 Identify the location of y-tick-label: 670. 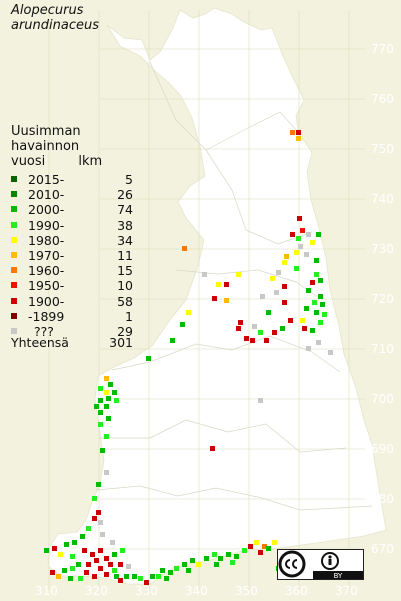
(382, 549).